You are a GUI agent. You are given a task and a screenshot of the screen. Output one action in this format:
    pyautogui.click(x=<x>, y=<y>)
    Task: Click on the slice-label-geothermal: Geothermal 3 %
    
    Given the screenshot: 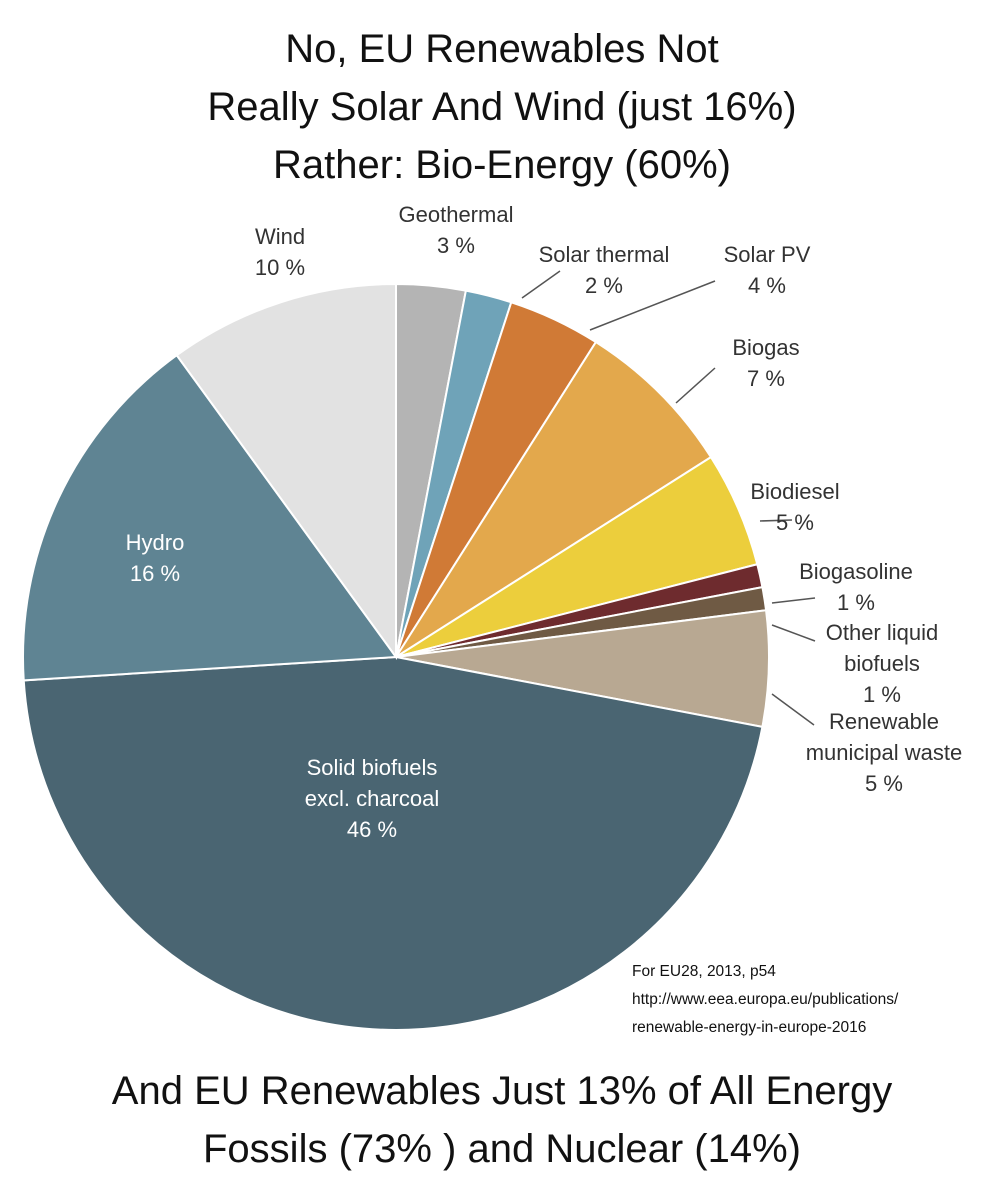 What is the action you would take?
    pyautogui.click(x=456, y=230)
    